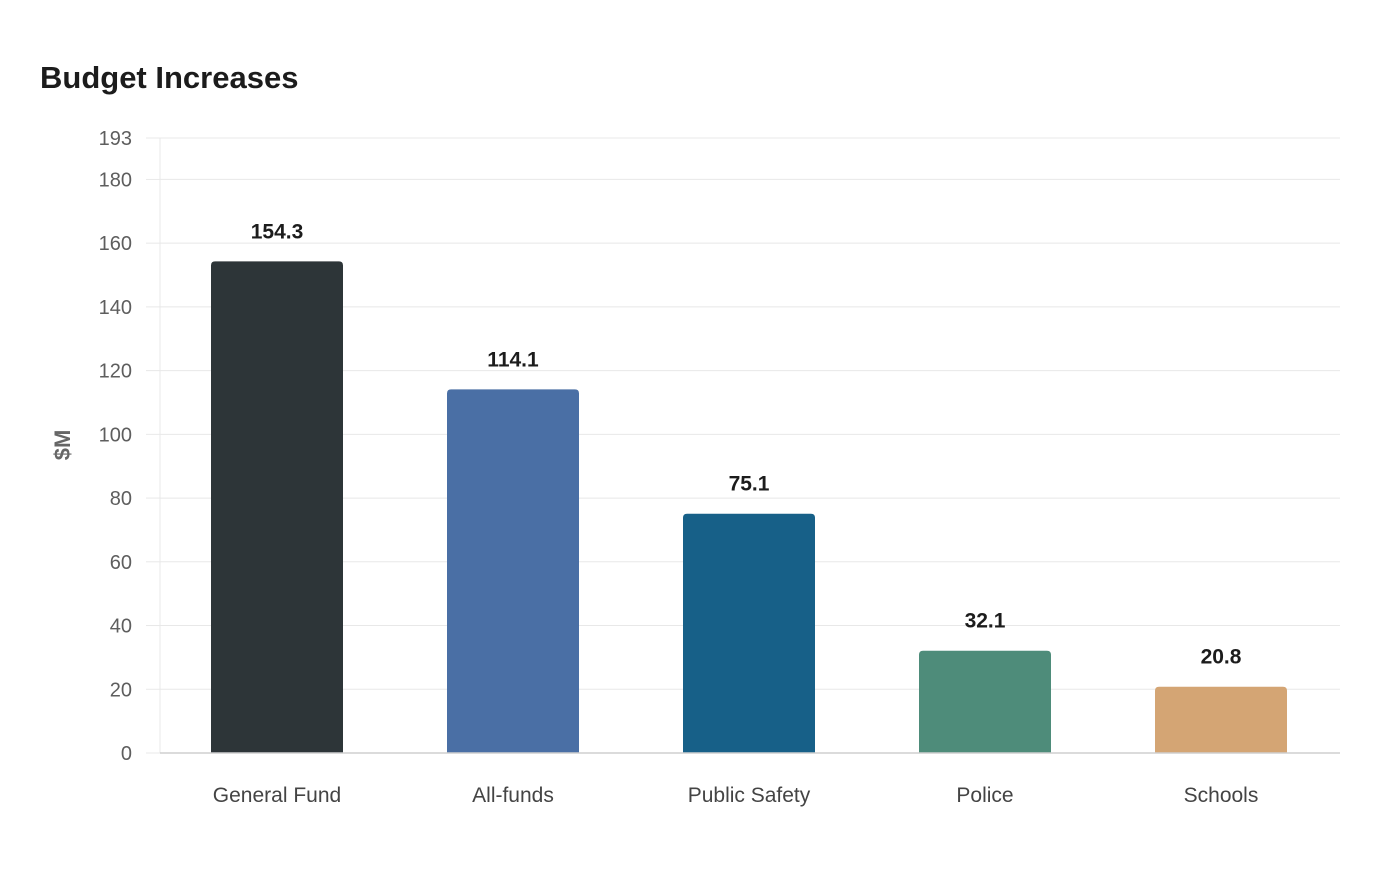  I want to click on bar-police, so click(985, 701).